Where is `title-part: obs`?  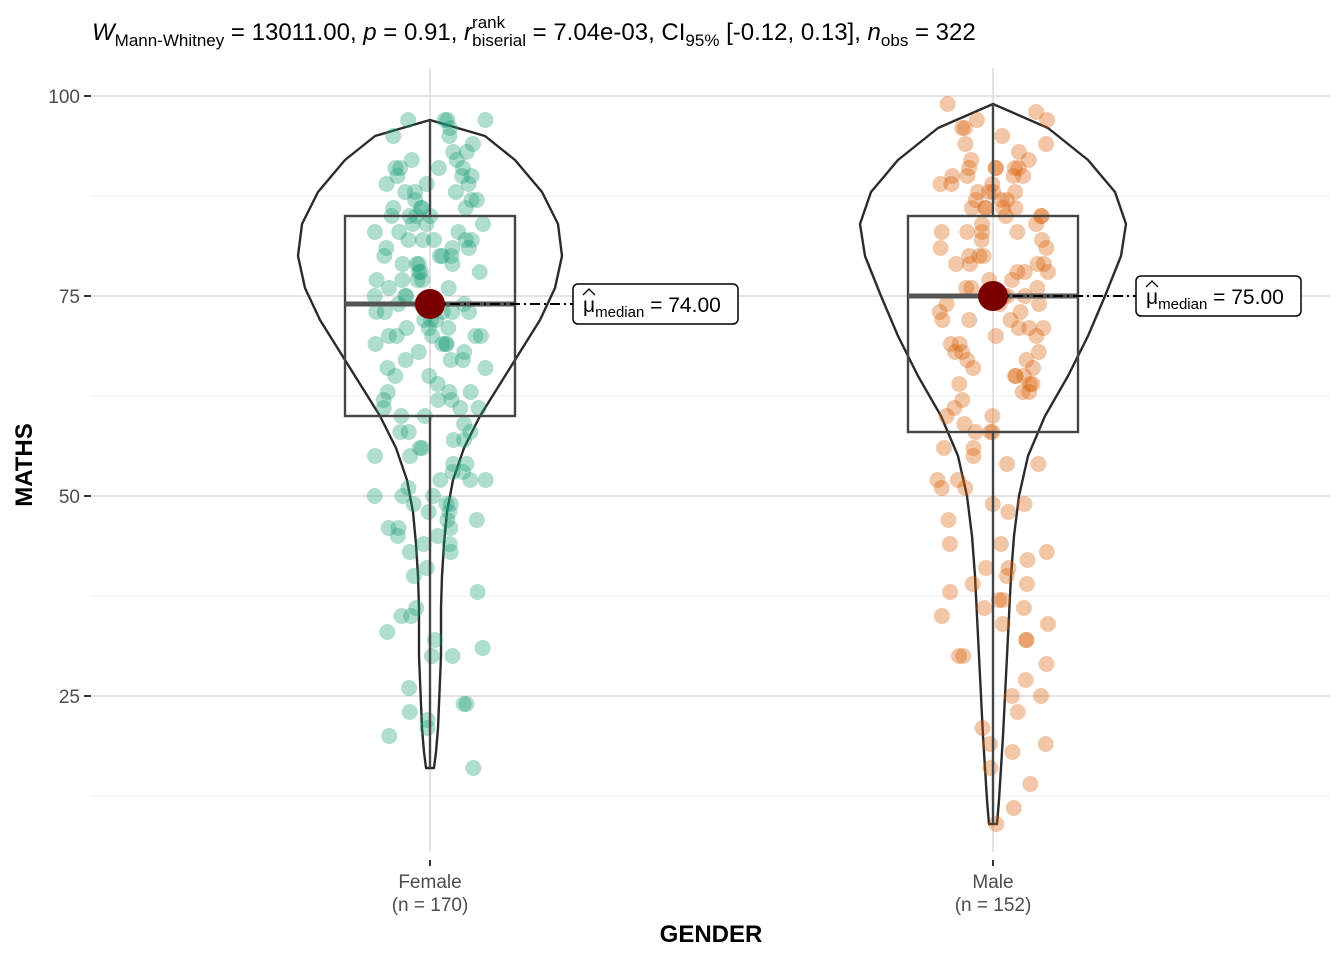 title-part: obs is located at coordinates (894, 40).